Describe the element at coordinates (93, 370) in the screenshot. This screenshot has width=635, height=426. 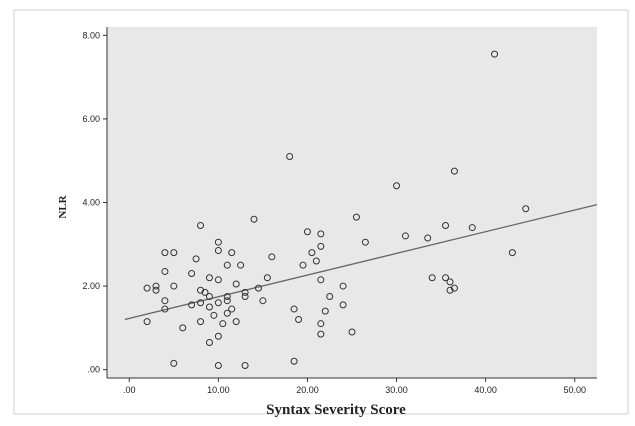
I see `y-tick-label: .00` at that location.